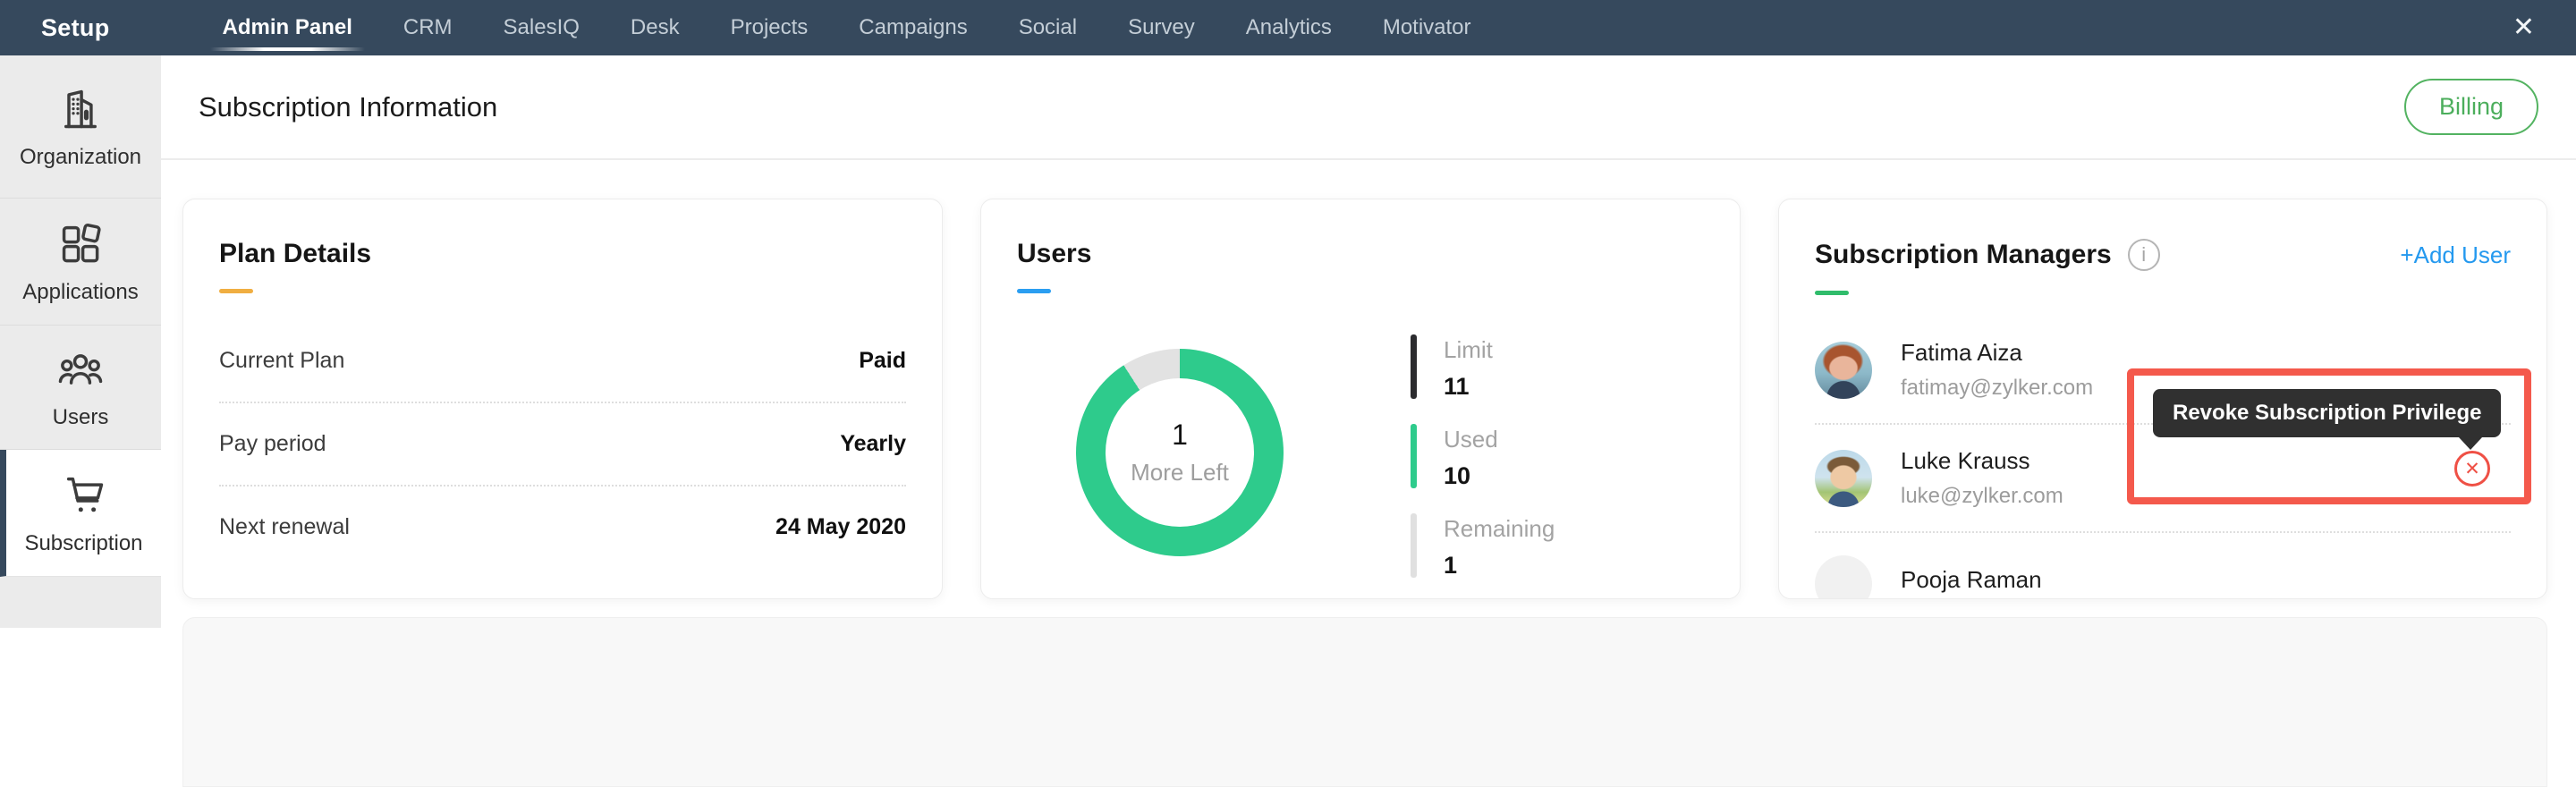  What do you see at coordinates (282, 360) in the screenshot?
I see `plan-row-label: Current Plan` at bounding box center [282, 360].